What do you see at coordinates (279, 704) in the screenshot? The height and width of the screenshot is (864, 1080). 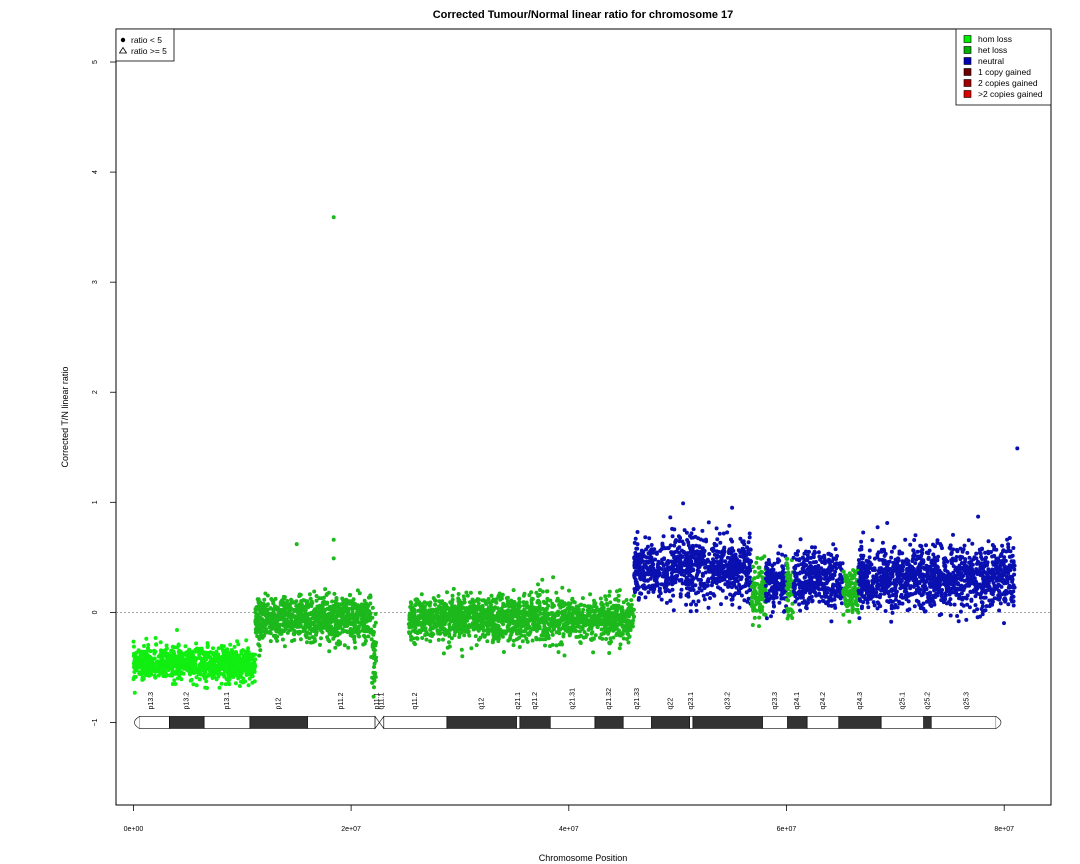 I see `band-label: p12` at bounding box center [279, 704].